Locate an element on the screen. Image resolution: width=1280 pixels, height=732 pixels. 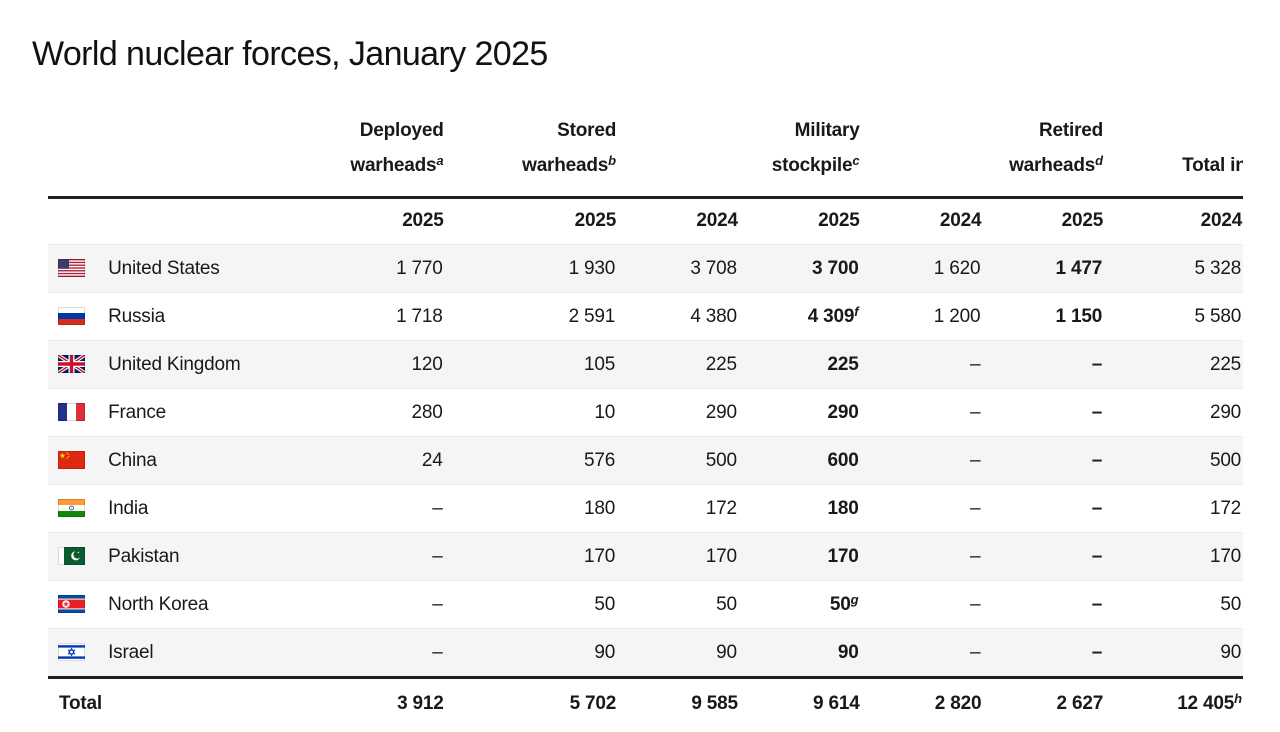
cell-stockpile-2025: 290 is located at coordinates (798, 412).